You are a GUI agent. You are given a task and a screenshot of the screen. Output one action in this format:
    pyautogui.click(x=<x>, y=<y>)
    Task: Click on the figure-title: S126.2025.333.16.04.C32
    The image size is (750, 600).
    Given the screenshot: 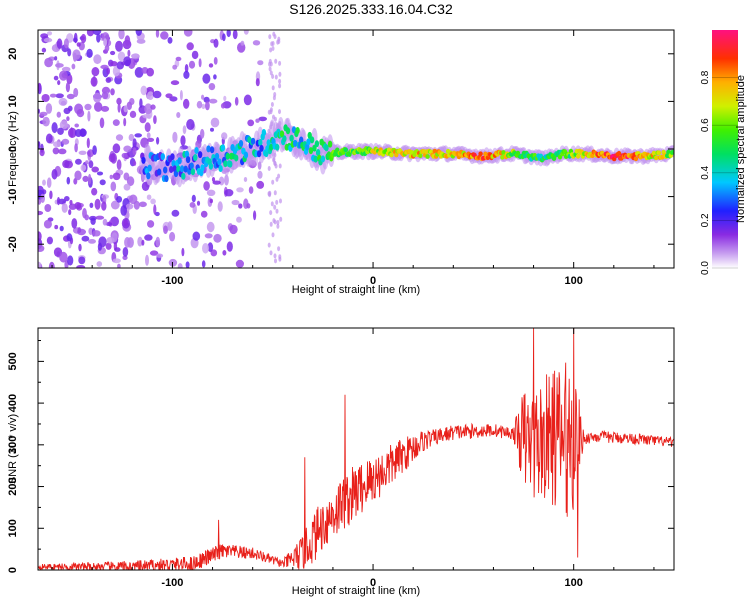 What is the action you would take?
    pyautogui.click(x=371, y=9)
    